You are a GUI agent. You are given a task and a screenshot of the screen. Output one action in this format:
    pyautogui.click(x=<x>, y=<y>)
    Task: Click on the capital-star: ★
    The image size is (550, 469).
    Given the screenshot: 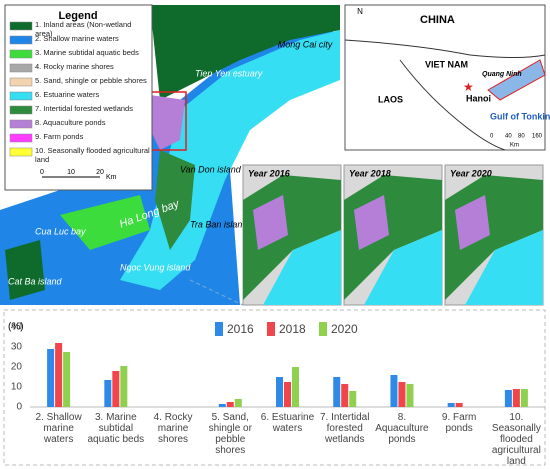 What is the action you would take?
    pyautogui.click(x=468, y=87)
    